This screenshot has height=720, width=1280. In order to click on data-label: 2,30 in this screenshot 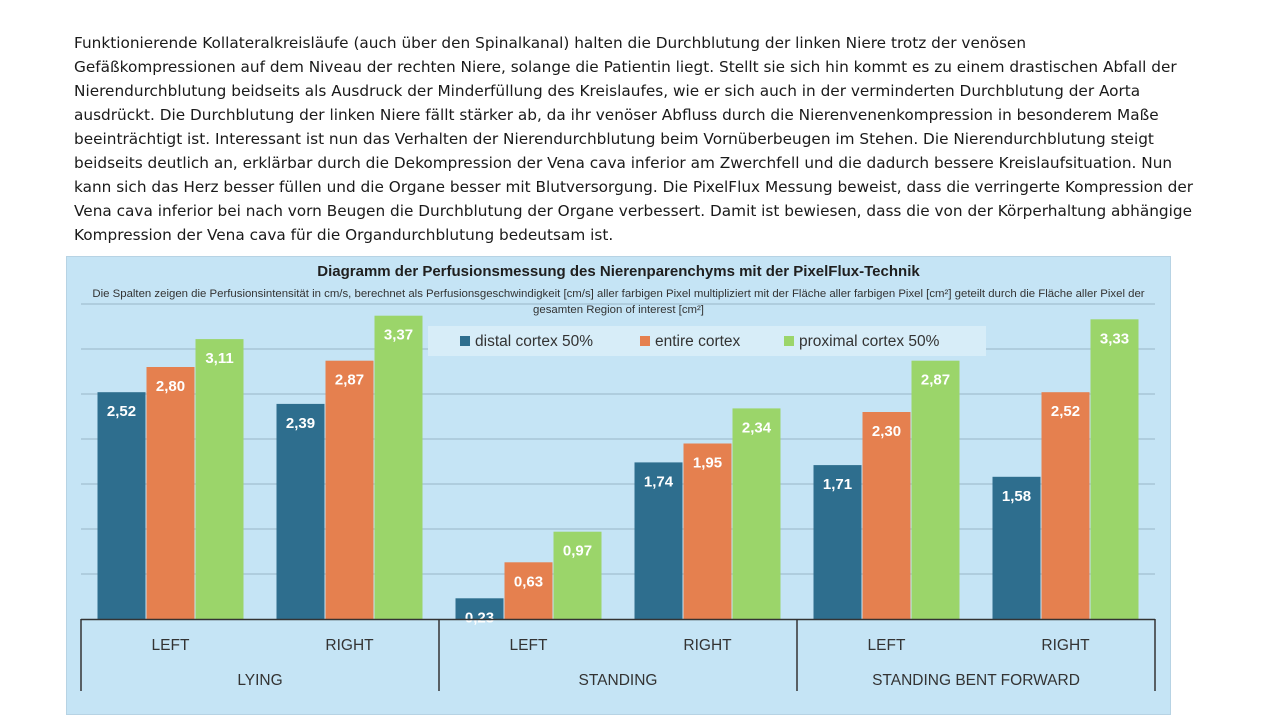, I will do `click(886, 431)`.